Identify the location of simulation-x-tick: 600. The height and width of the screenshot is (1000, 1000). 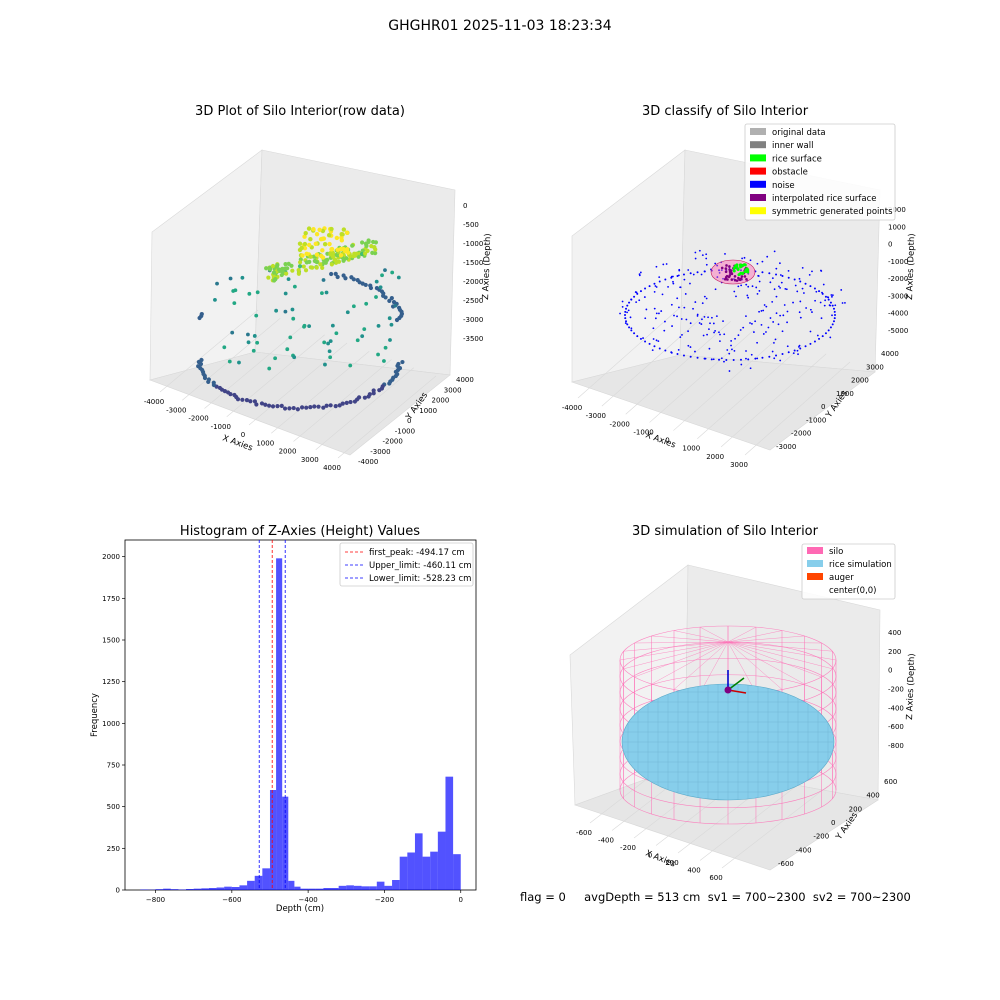
(715, 878).